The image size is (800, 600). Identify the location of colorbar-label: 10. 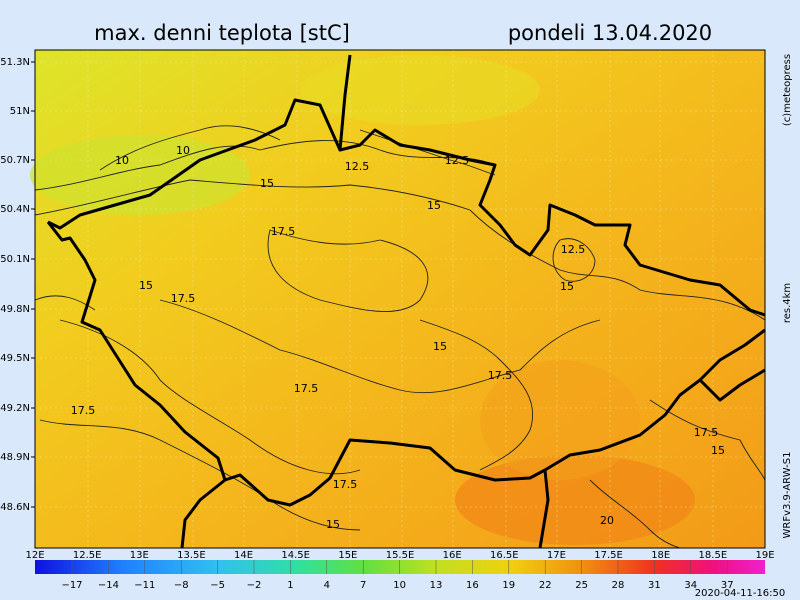
(399, 585).